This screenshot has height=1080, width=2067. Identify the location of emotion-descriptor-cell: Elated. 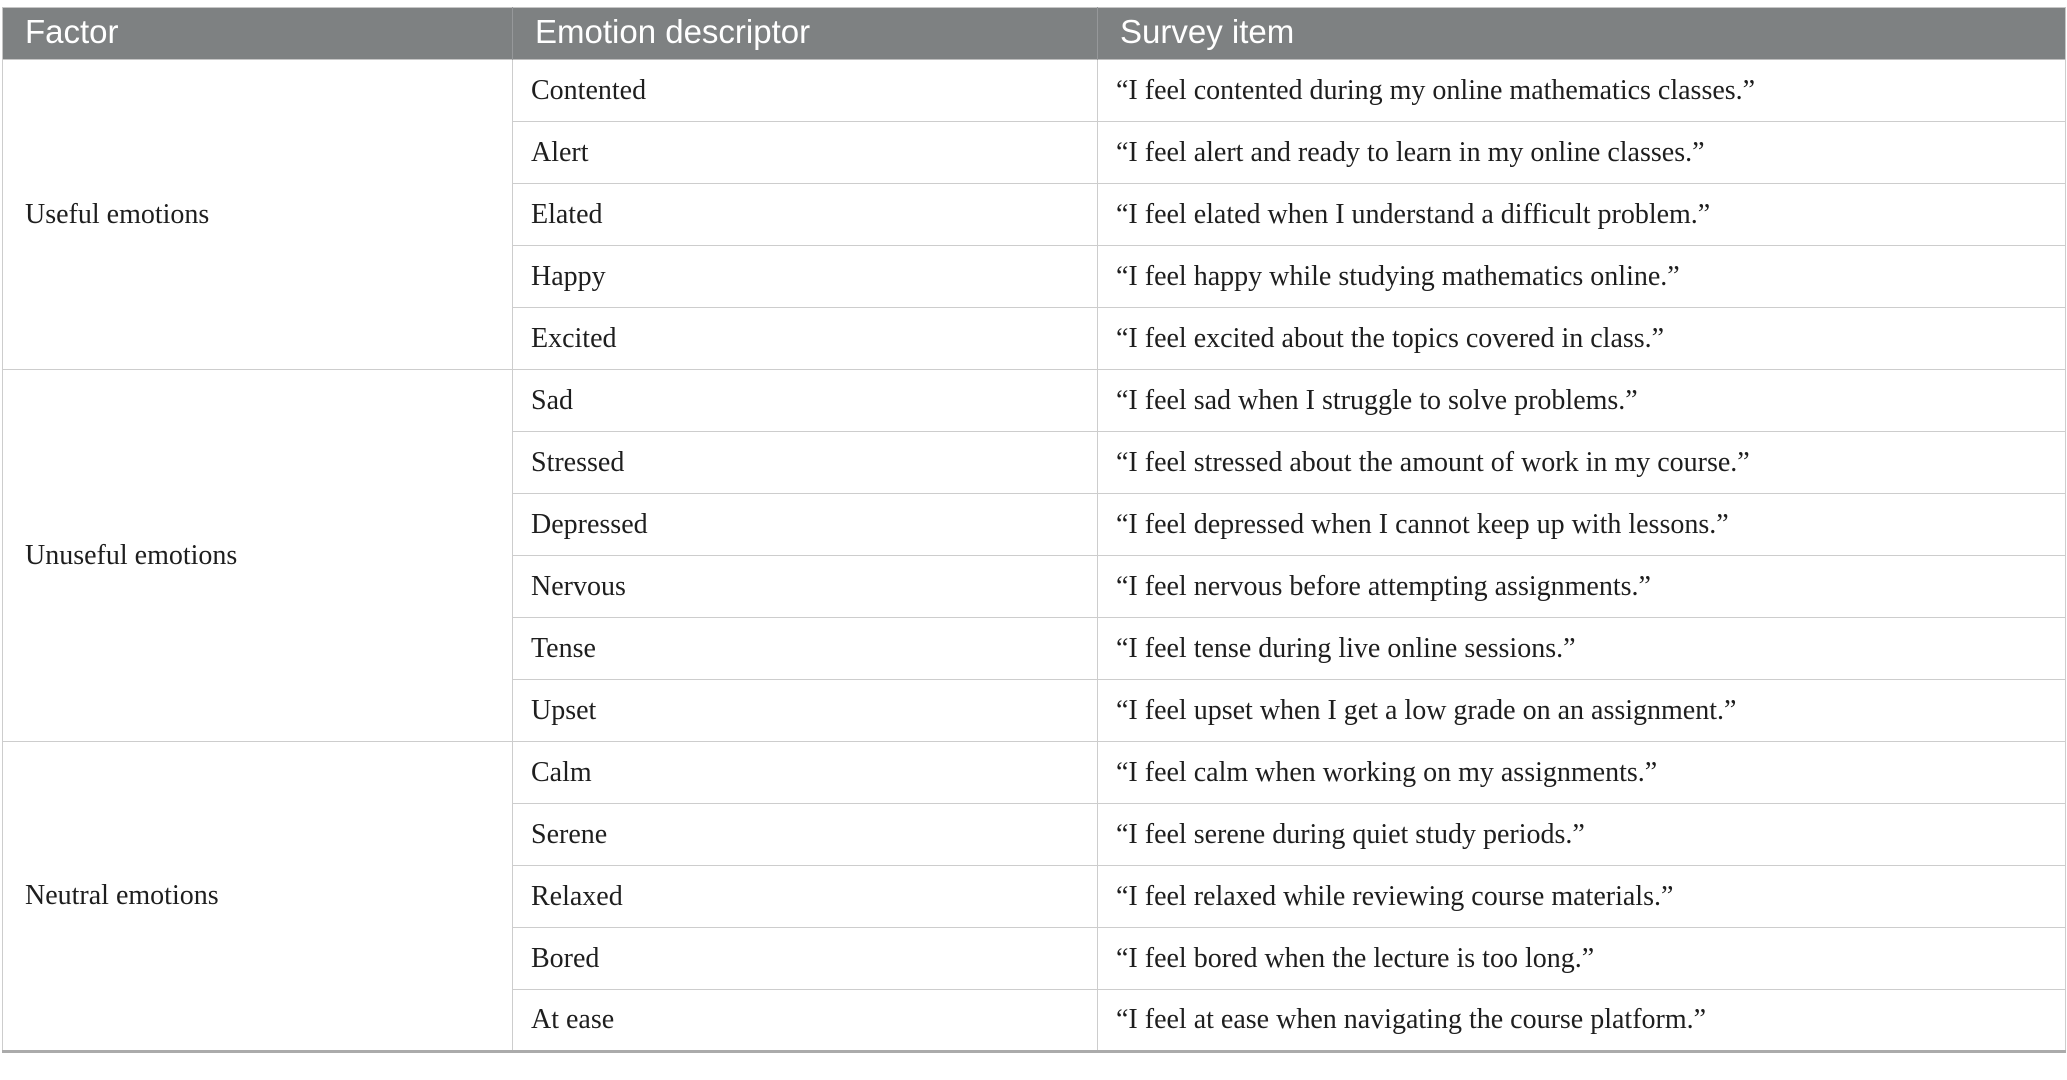
(805, 214).